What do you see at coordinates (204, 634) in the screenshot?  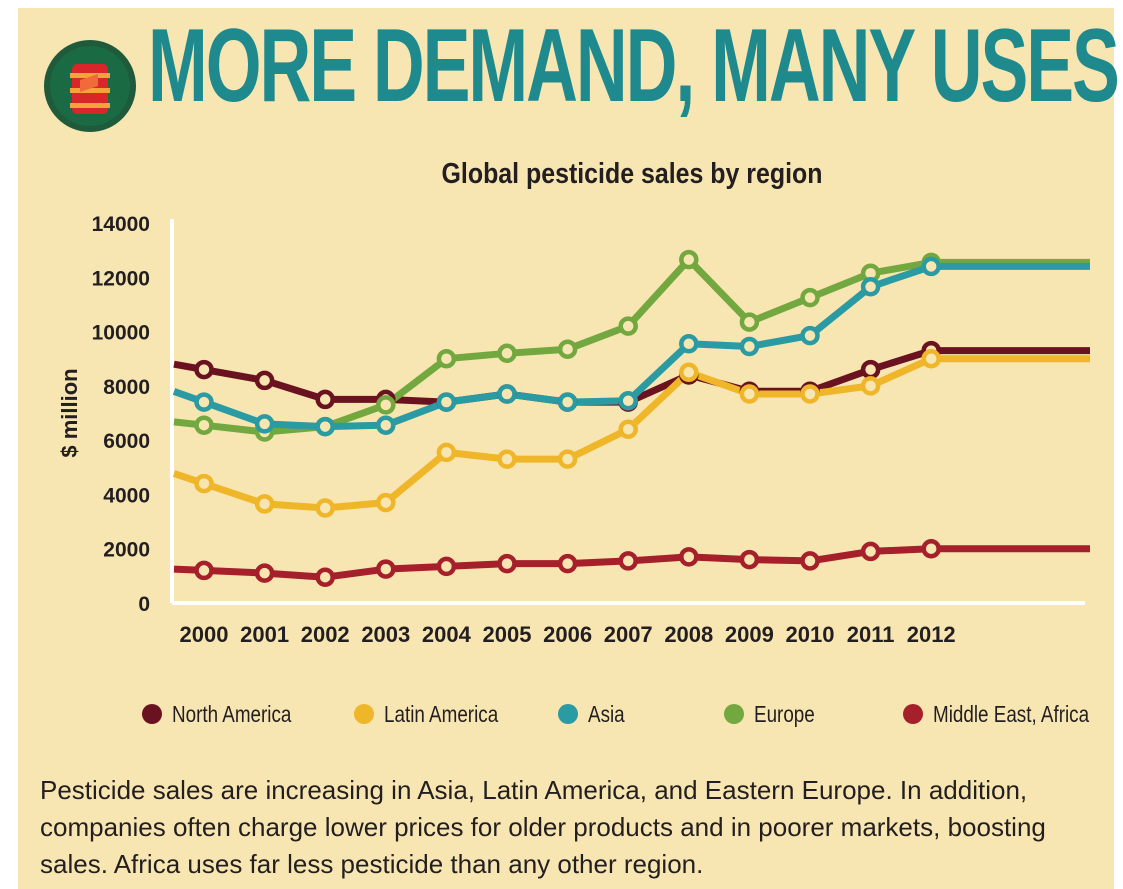 I see `x-tick-label: 2000` at bounding box center [204, 634].